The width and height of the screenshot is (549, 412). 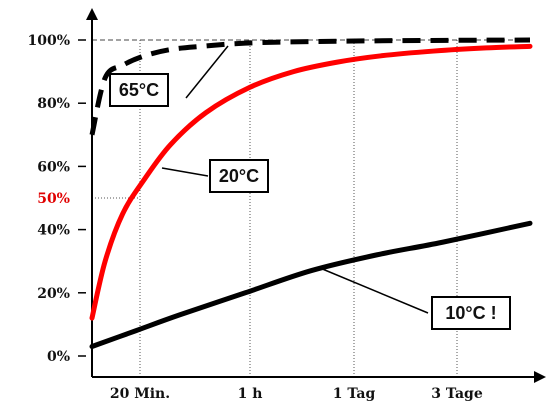 I want to click on series-label-0: 65°C, so click(x=139, y=90).